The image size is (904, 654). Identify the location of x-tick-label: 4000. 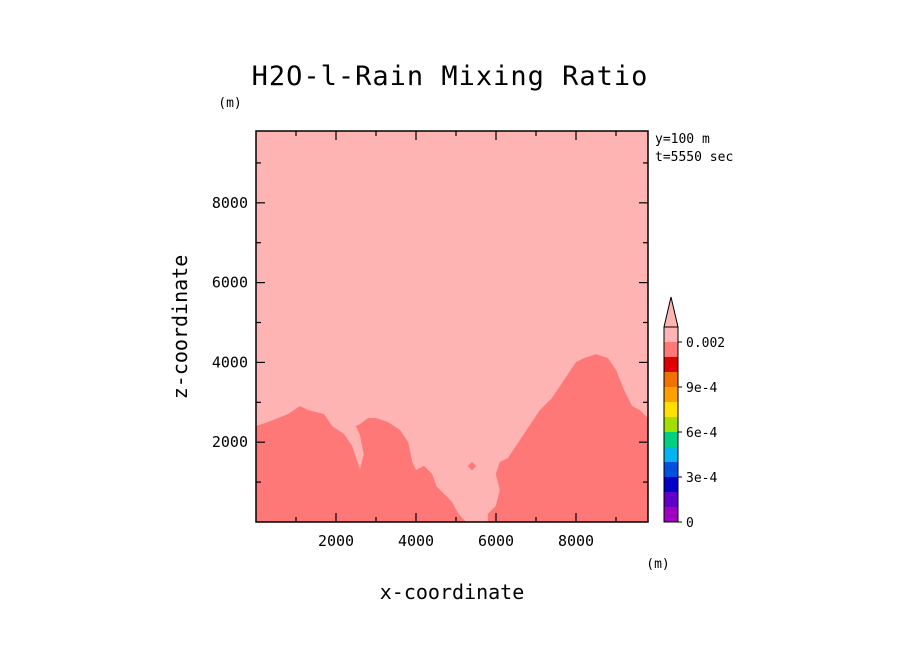
(416, 541).